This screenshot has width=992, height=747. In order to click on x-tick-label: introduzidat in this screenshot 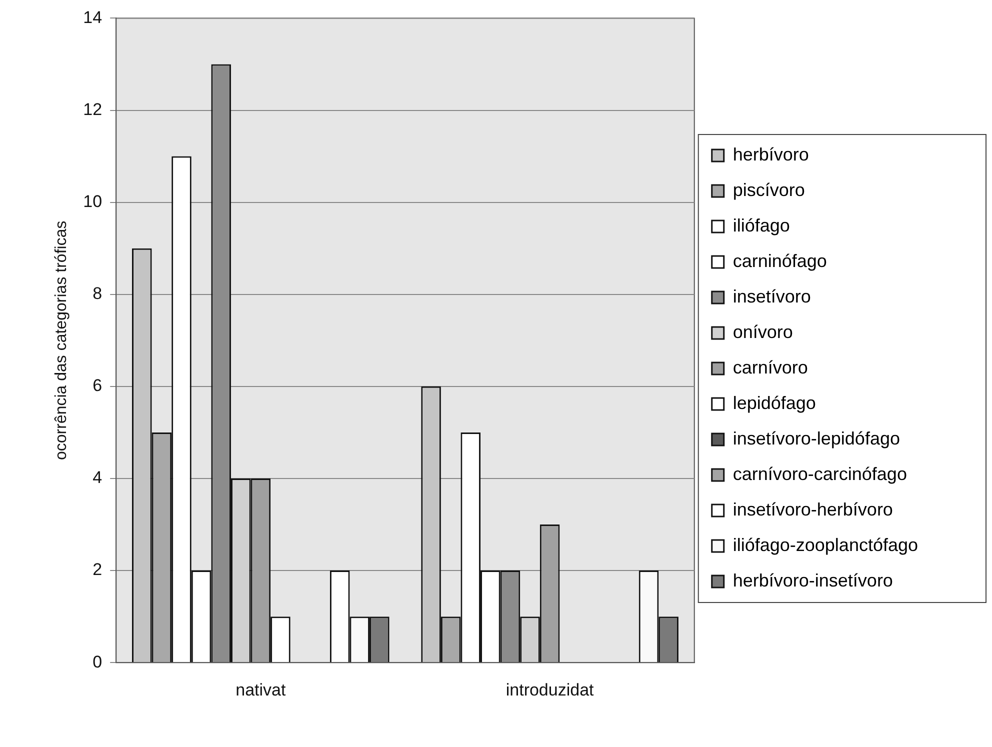, I will do `click(550, 690)`.